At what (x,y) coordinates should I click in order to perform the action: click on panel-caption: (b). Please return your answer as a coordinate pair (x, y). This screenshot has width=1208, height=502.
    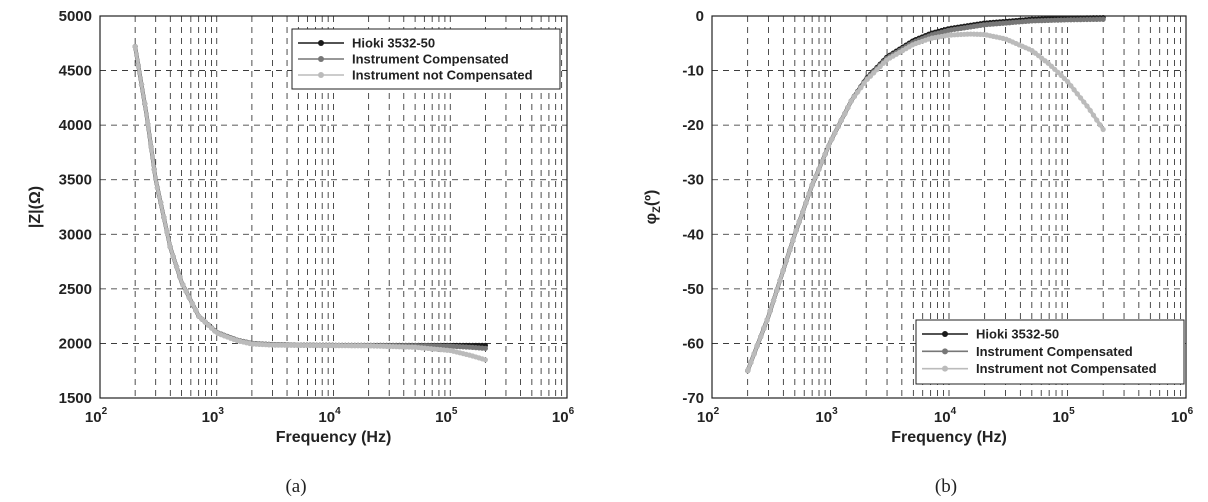
    Looking at the image, I should click on (946, 486).